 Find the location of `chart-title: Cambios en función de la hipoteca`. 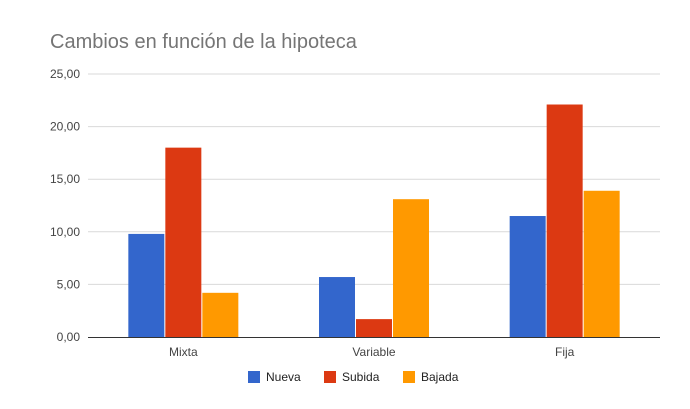

chart-title: Cambios en función de la hipoteca is located at coordinates (204, 42).